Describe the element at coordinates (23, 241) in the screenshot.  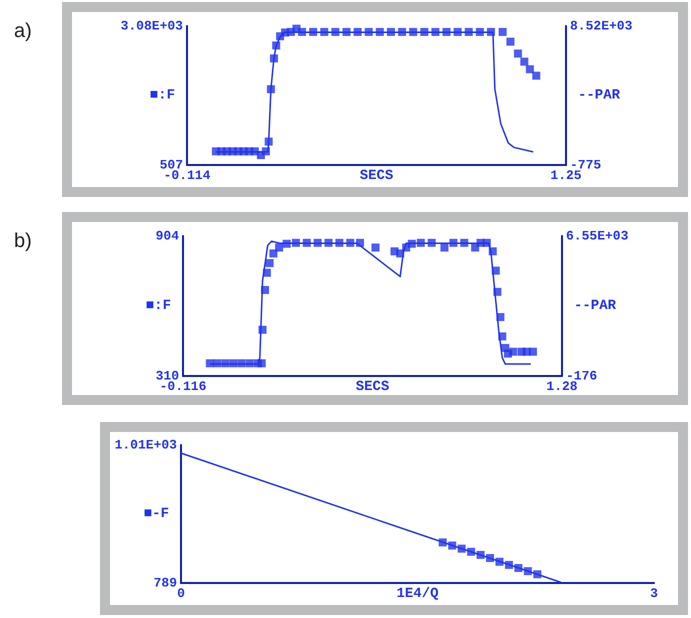
I see `text: b)` at that location.